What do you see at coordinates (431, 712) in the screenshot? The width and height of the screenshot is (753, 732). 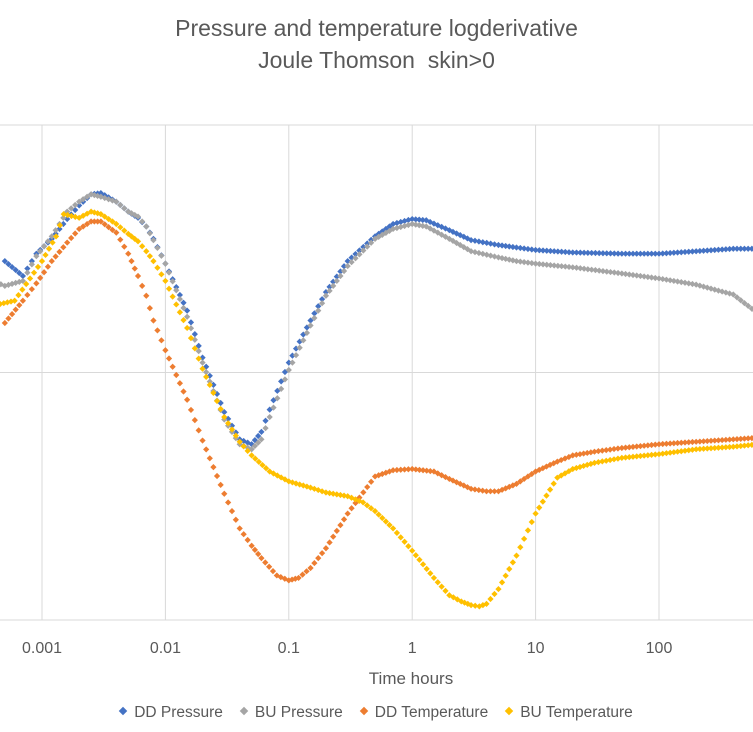 I see `legend-label: DD Temperature` at bounding box center [431, 712].